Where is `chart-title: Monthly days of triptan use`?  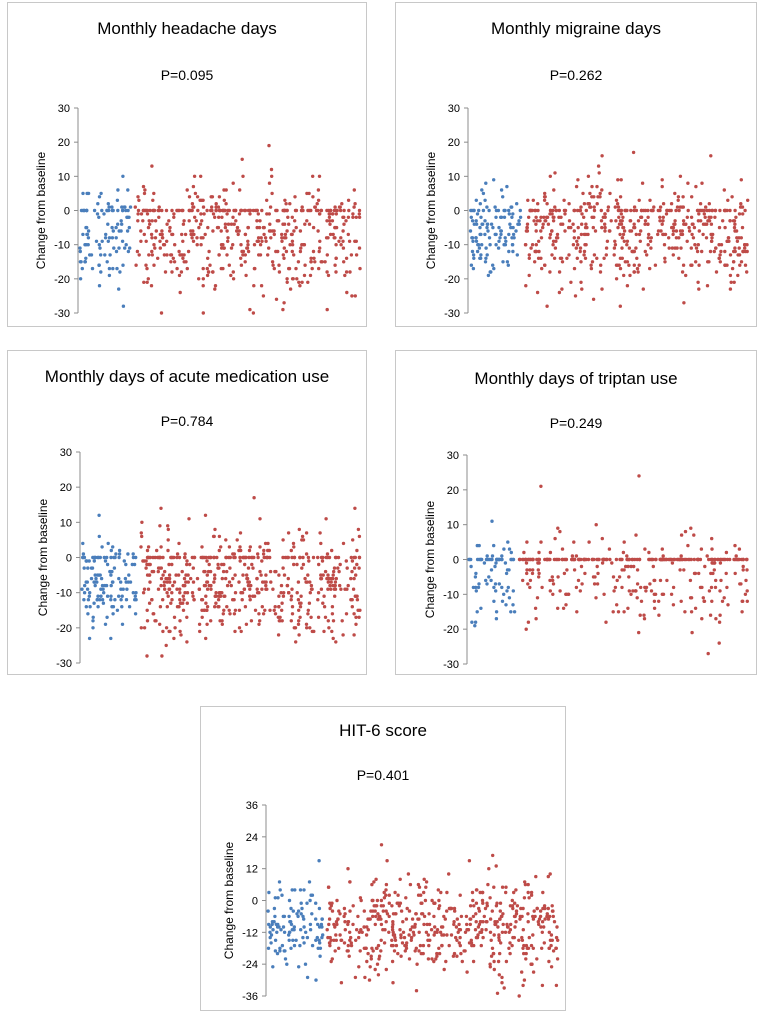 chart-title: Monthly days of triptan use is located at coordinates (576, 378).